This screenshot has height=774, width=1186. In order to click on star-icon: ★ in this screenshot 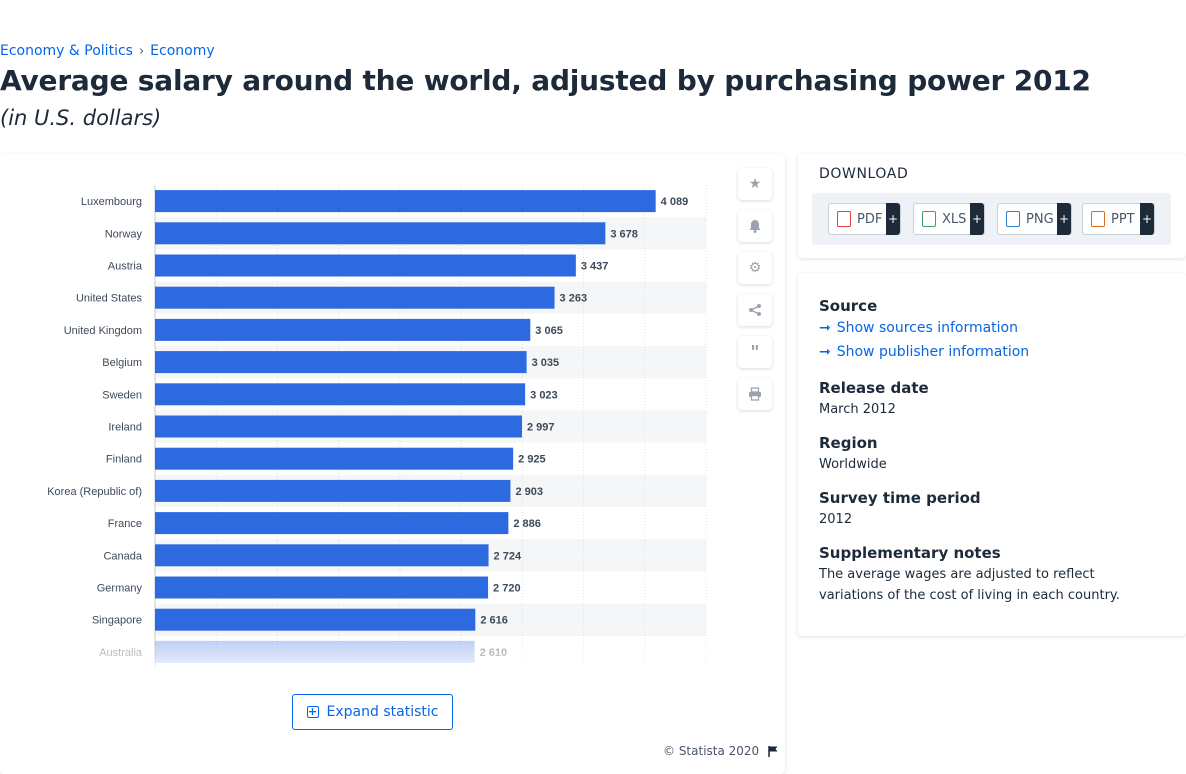, I will do `click(755, 184)`.